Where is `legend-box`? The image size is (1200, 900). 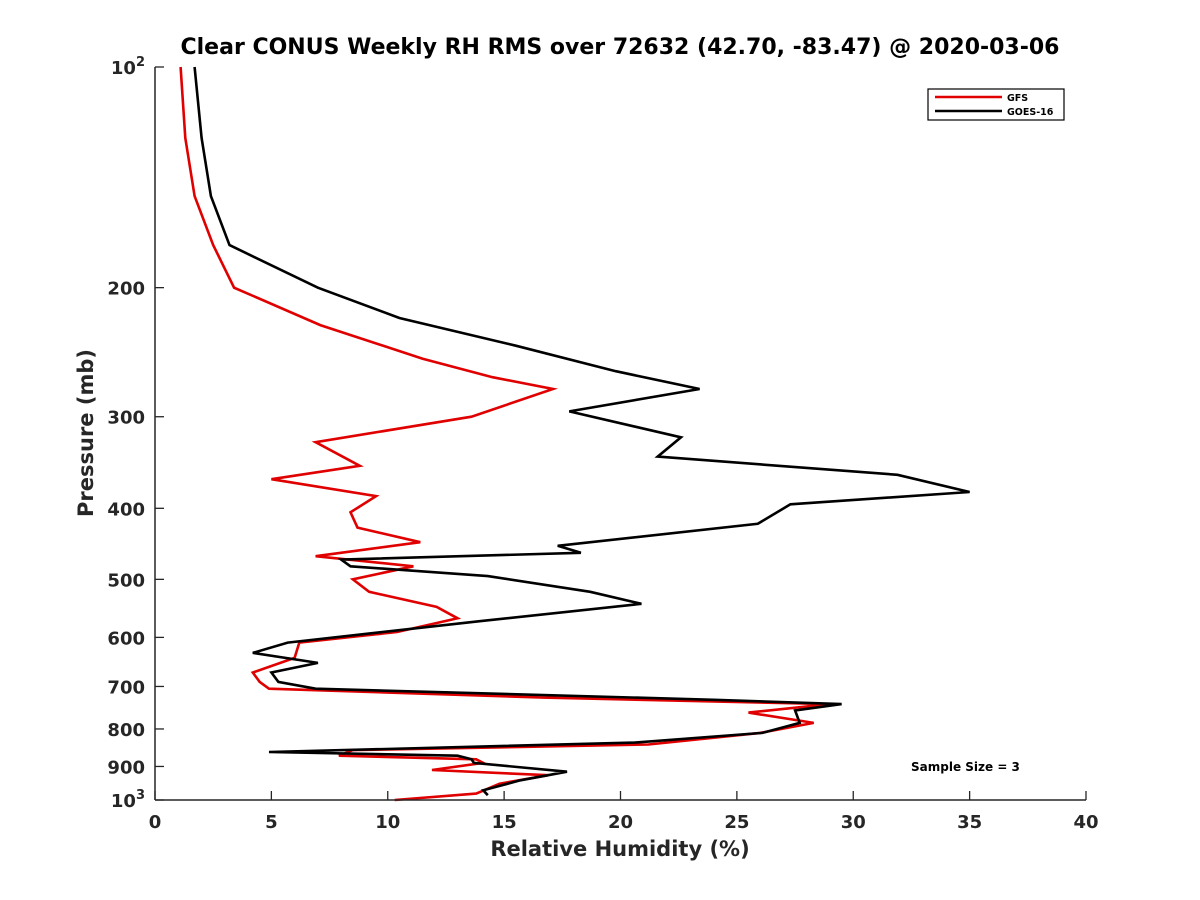 legend-box is located at coordinates (996, 104).